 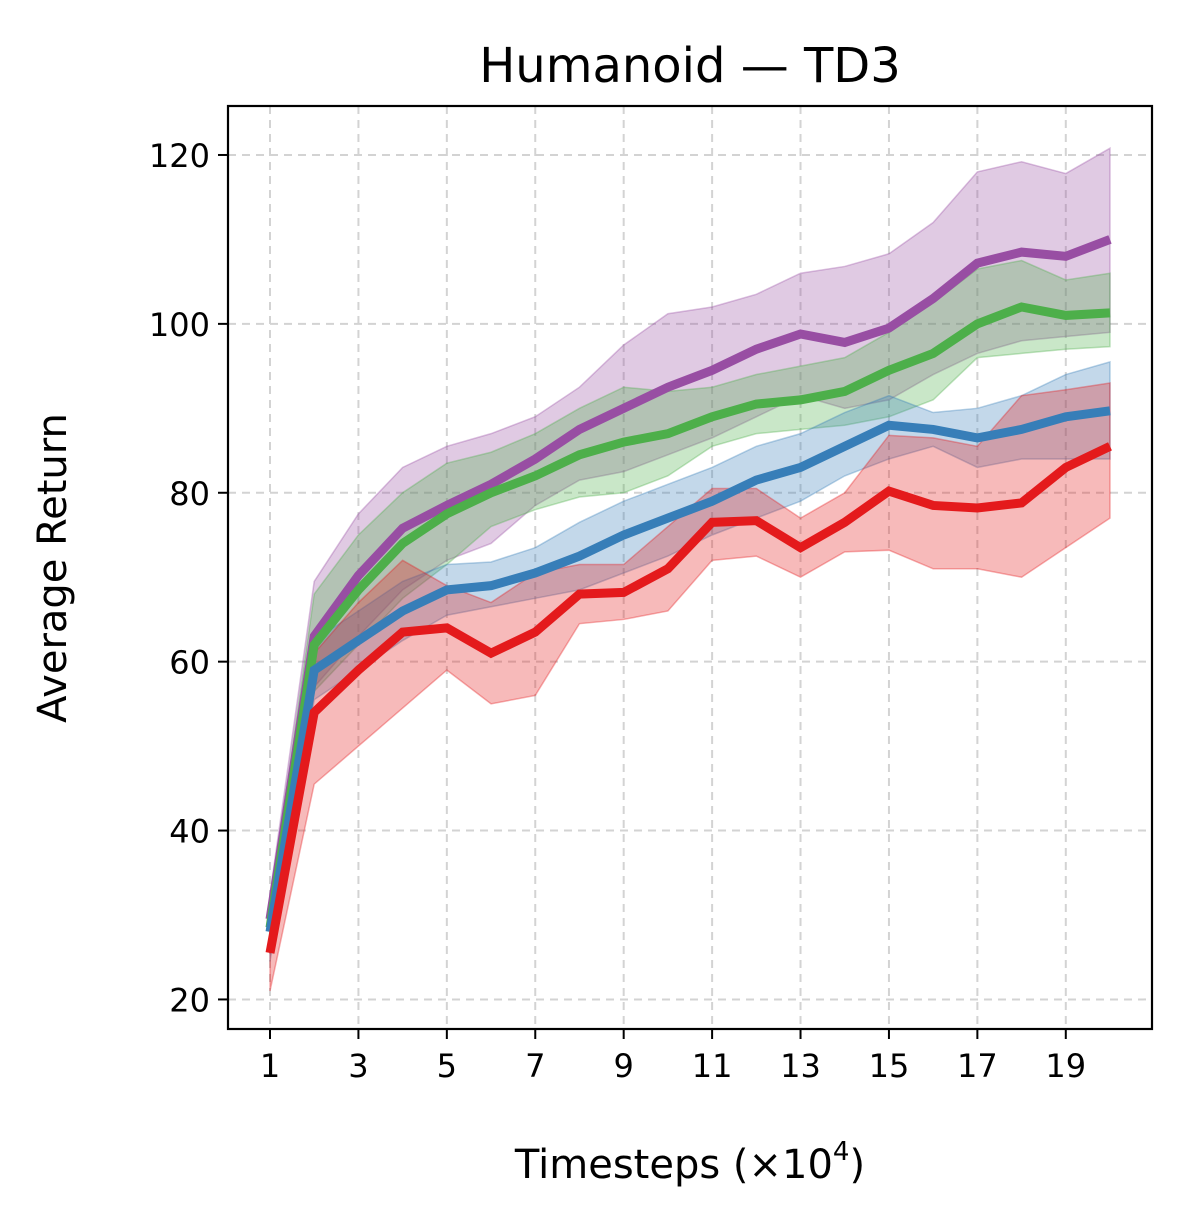 What do you see at coordinates (179, 325) in the screenshot?
I see `y-tick-label: 100` at bounding box center [179, 325].